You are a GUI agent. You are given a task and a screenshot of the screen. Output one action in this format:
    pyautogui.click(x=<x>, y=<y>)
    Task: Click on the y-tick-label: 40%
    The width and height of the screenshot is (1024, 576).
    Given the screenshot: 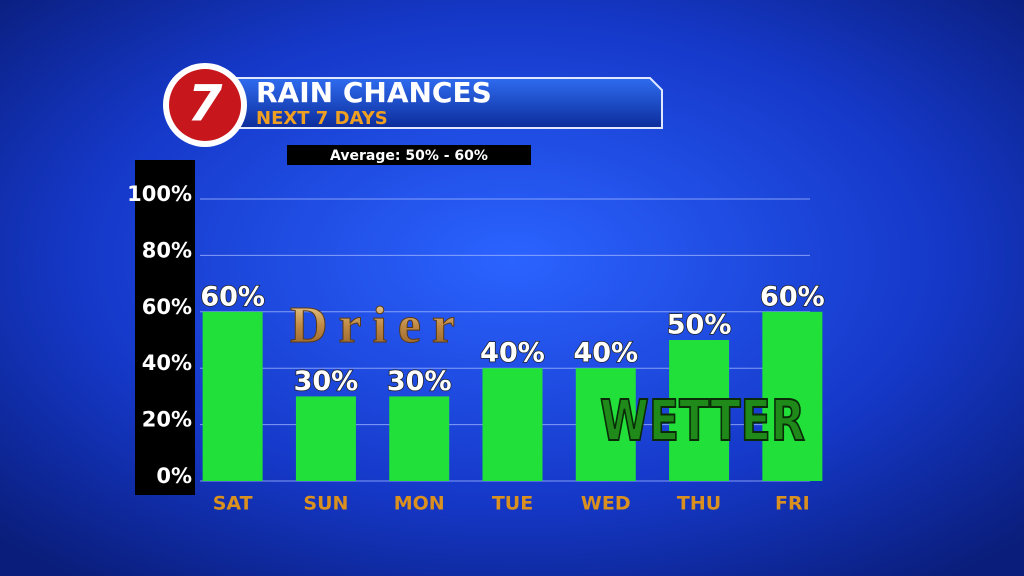 What is the action you would take?
    pyautogui.click(x=167, y=363)
    